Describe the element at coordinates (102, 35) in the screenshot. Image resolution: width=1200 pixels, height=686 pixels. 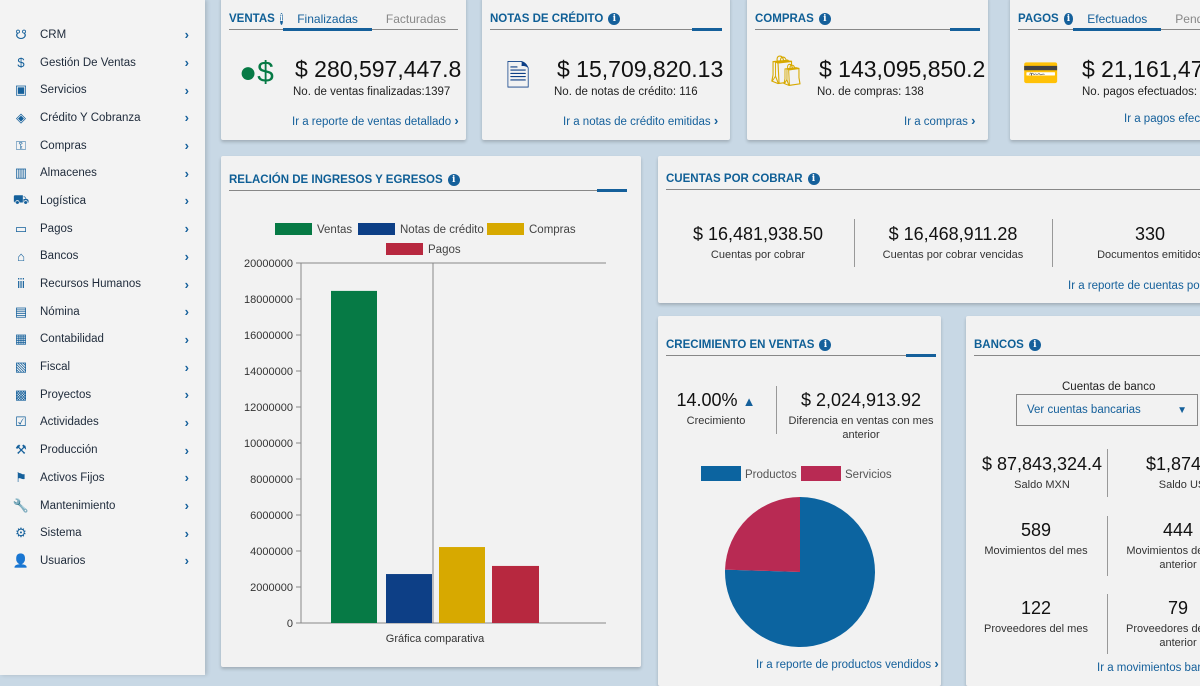
I see `sidebar-item-crm: ☋ CRM ›` at that location.